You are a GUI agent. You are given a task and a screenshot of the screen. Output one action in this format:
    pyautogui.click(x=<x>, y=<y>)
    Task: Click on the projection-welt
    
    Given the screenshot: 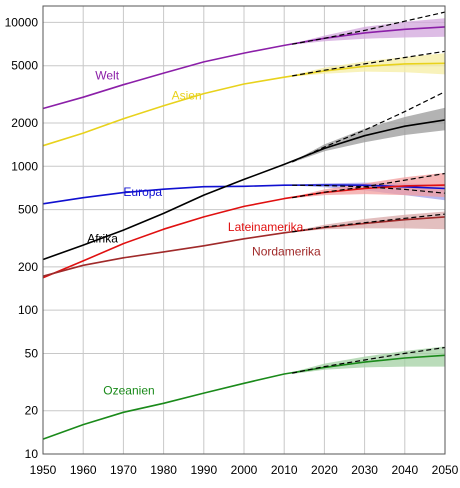 What is the action you would take?
    pyautogui.click(x=369, y=28)
    